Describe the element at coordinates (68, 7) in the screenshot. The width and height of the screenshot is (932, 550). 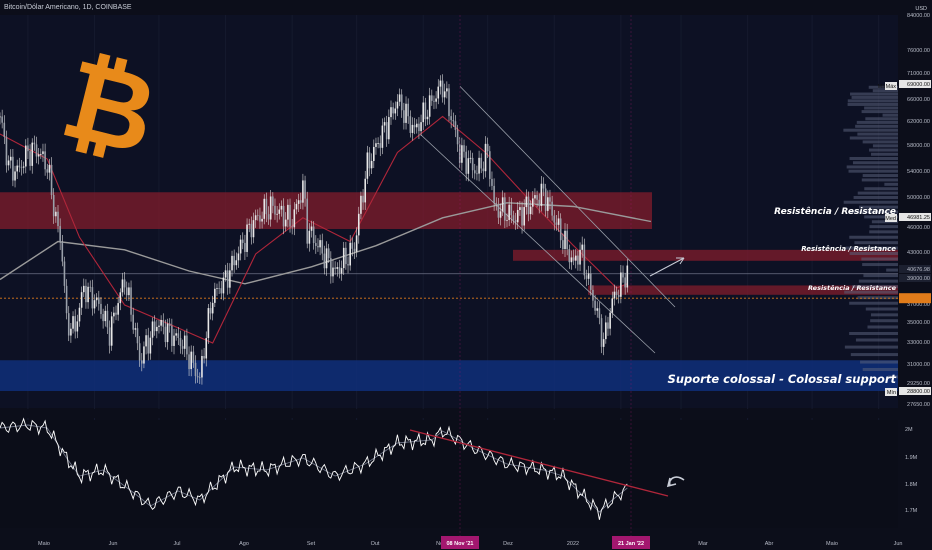
I see `symbol-title: Bitcoin/Dólar Americano, 1D, COINBASE` at that location.